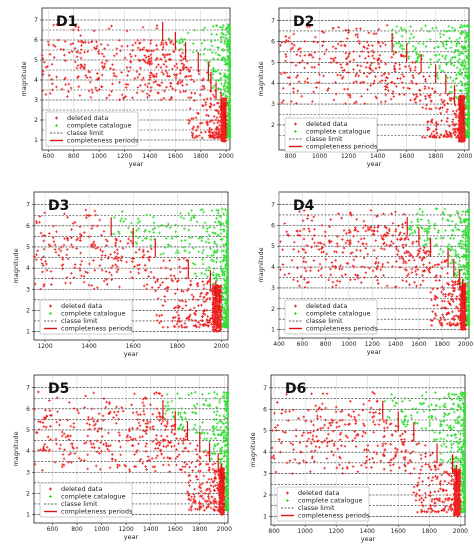 This screenshot has width=474, height=548. What do you see at coordinates (97, 329) in the screenshot?
I see `periods-legend-label: completeness periods` at bounding box center [97, 329].